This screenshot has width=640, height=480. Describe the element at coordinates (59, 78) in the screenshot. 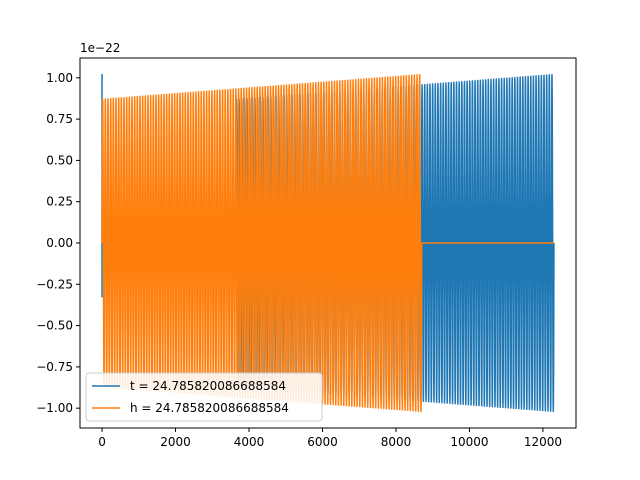

I see `y-tick-label: 1.00` at that location.